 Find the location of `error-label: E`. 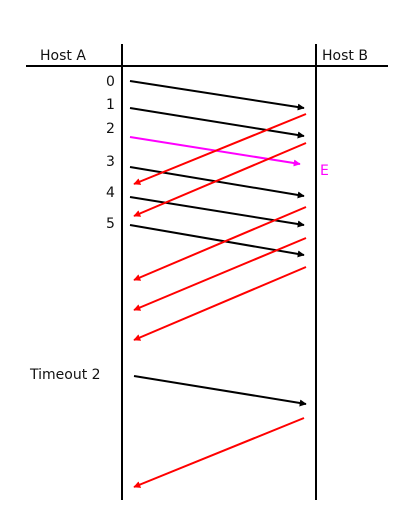

error-label: E is located at coordinates (324, 171).